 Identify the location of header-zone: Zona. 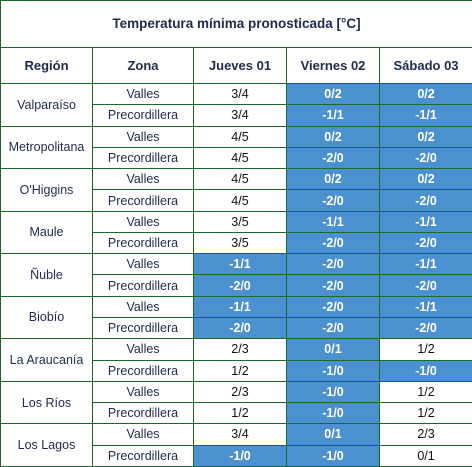
(143, 65).